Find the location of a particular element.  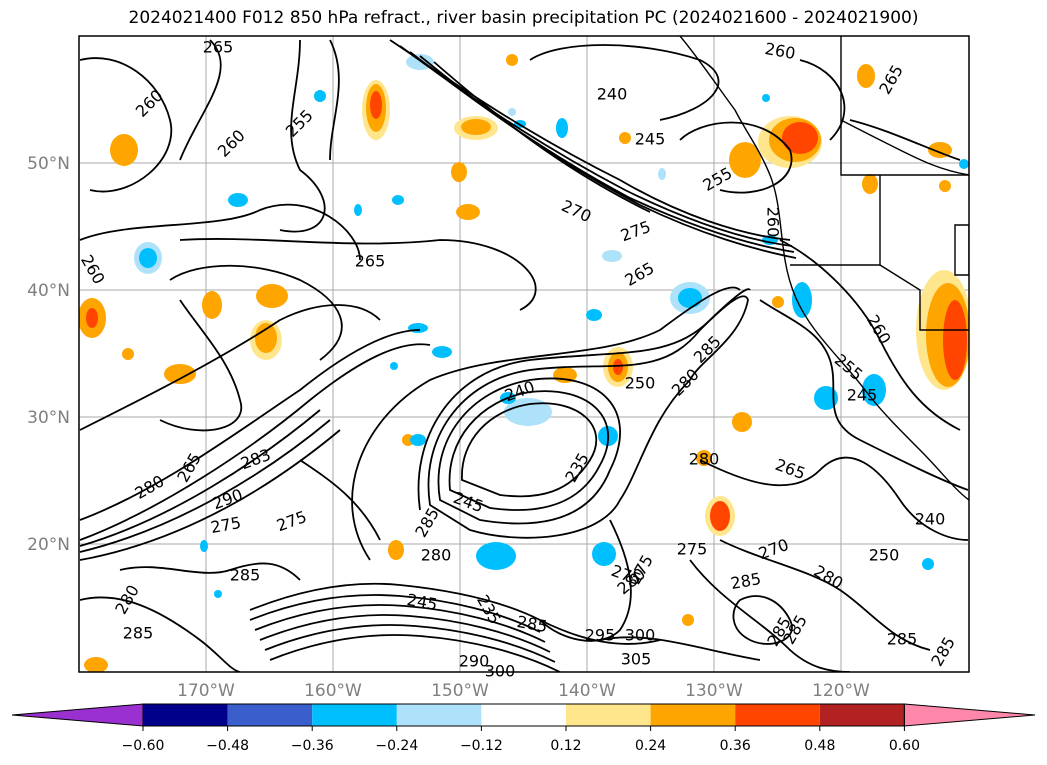

colorbar-tick-label: −0.36 is located at coordinates (312, 746).